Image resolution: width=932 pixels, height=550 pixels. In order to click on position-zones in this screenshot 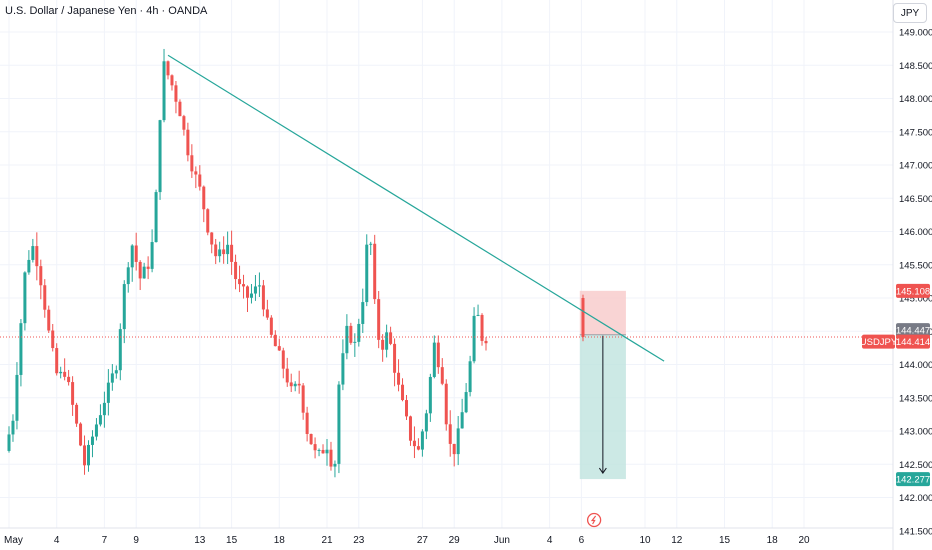, I will do `click(602, 385)`.